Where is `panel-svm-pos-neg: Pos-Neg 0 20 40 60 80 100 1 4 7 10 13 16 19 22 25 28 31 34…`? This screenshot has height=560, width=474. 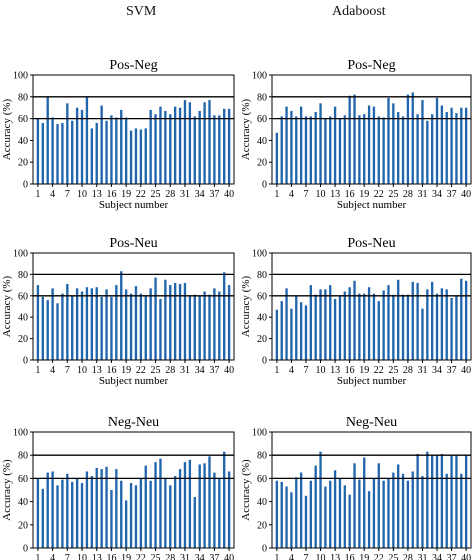
panel-svm-pos-neg: Pos-Neg 0 20 40 60 80 100 1 4 7 10 13 16 19 22 25 28 31 34… is located at coordinates (118, 134).